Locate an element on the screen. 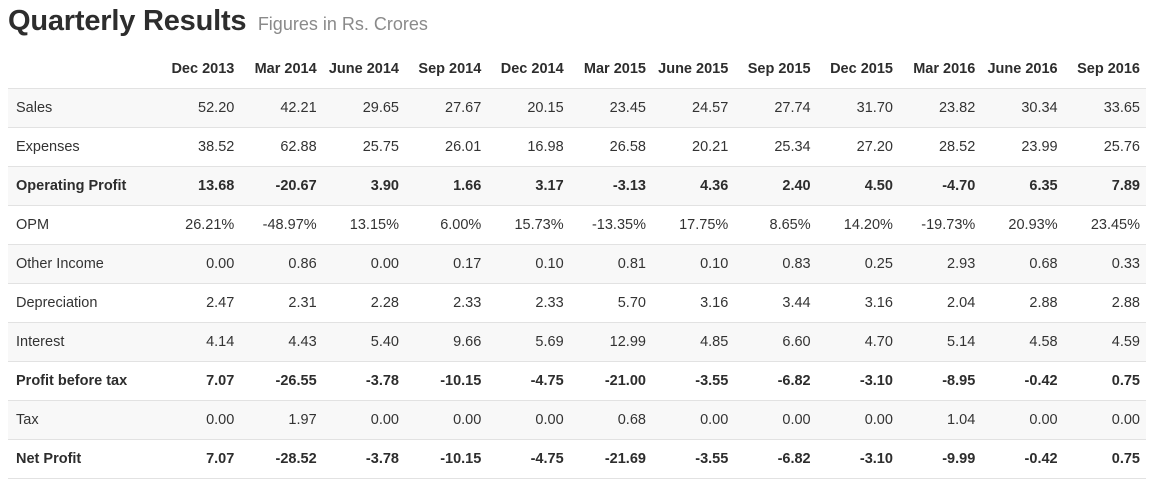  value-cell: 25.75 is located at coordinates (363, 147).